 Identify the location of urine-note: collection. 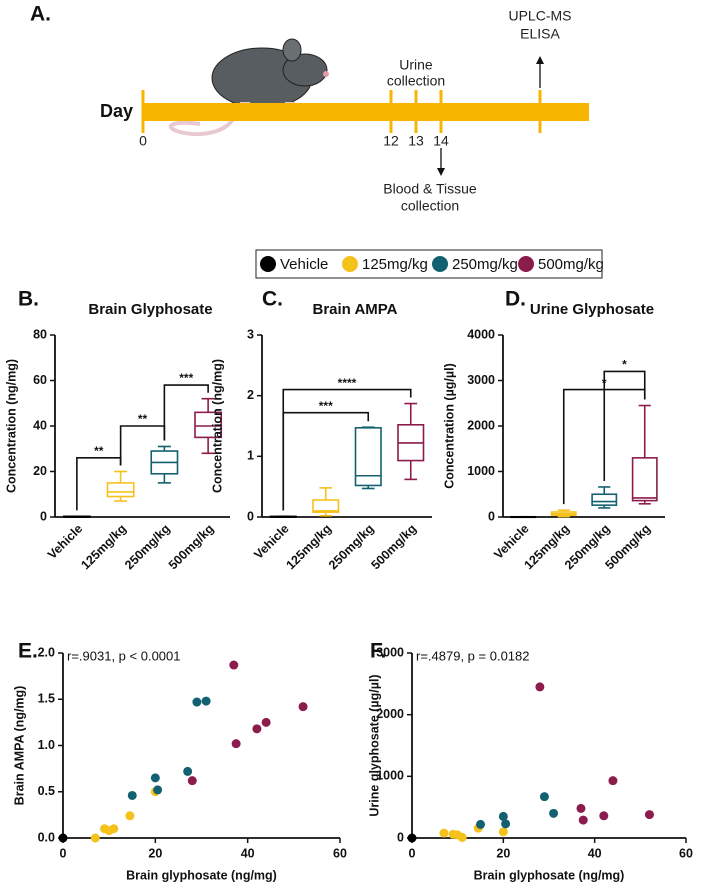
(416, 81).